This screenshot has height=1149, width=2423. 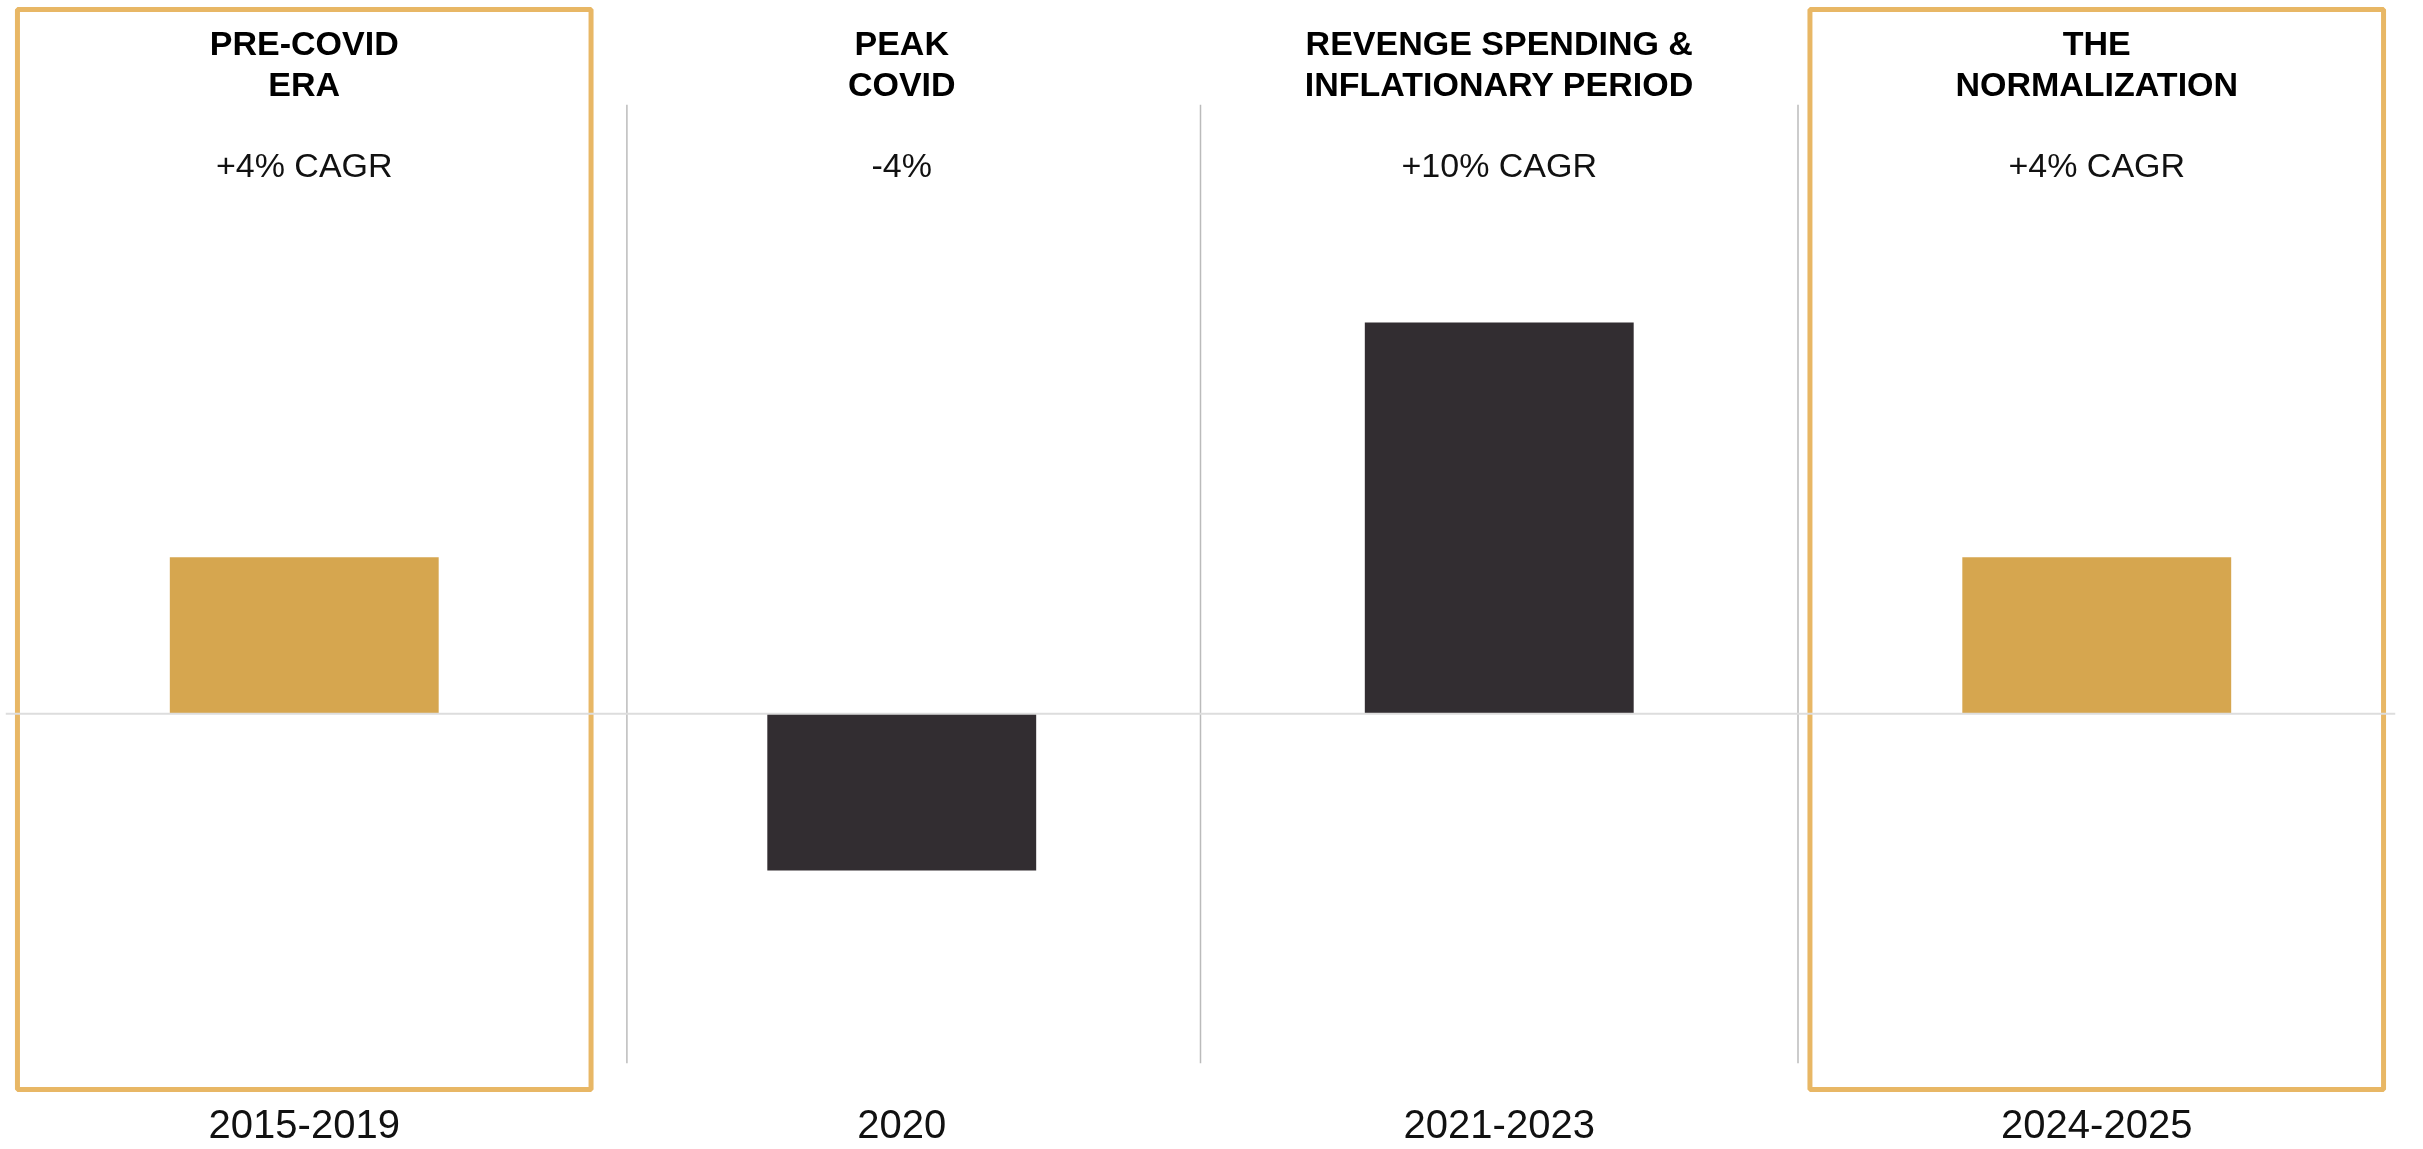 What do you see at coordinates (2097, 63) in the screenshot?
I see `text: THE NORMALIZATION` at bounding box center [2097, 63].